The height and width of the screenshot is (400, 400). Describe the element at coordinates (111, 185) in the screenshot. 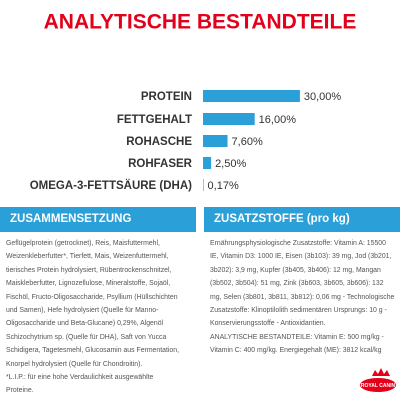

I see `category-label: OMEGA-3-FETTSÄURE (DHA)` at that location.